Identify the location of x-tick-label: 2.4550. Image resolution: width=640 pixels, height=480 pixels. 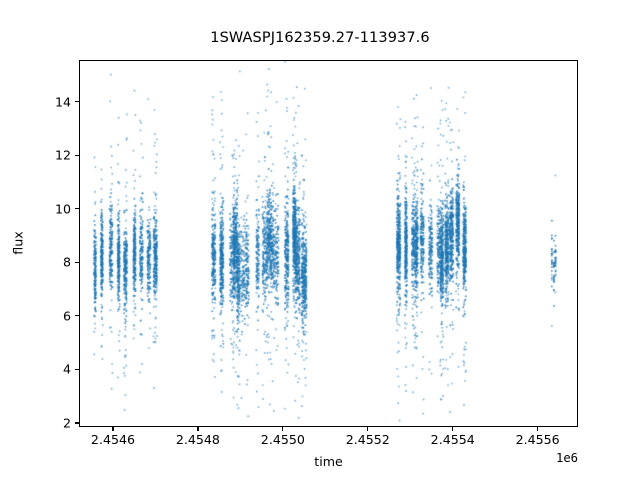
(282, 439).